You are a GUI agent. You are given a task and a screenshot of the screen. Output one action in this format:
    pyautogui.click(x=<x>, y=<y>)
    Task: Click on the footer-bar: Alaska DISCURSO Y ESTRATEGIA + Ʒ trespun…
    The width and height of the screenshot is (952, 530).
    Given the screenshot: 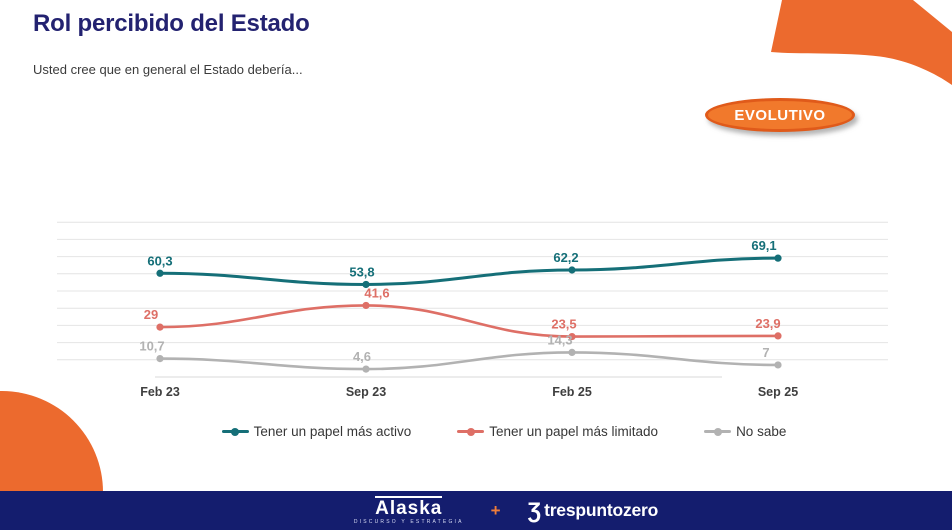 What is the action you would take?
    pyautogui.click(x=476, y=510)
    